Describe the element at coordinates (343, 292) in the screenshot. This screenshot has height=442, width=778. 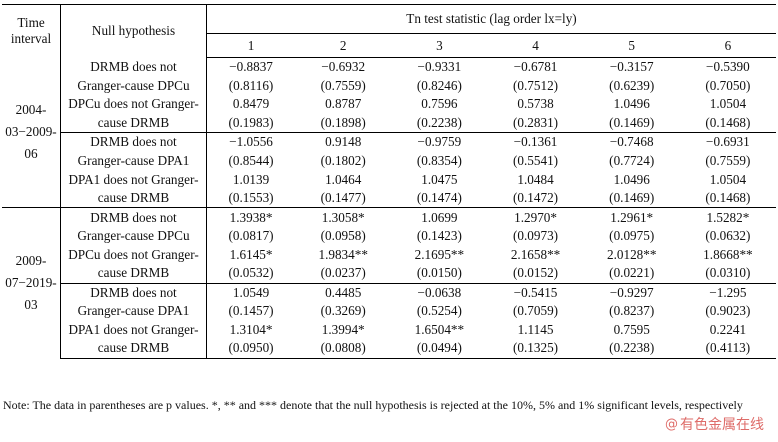
I see `value-cell: 0.4485` at that location.